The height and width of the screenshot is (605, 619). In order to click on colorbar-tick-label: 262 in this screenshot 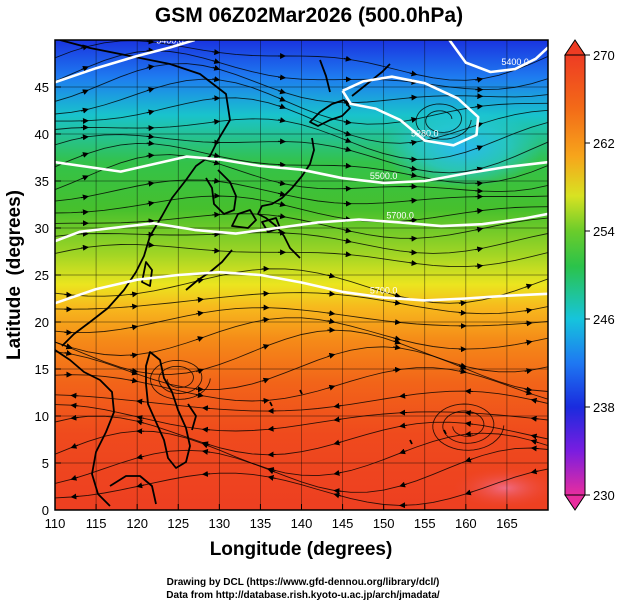, I will do `click(604, 143)`.